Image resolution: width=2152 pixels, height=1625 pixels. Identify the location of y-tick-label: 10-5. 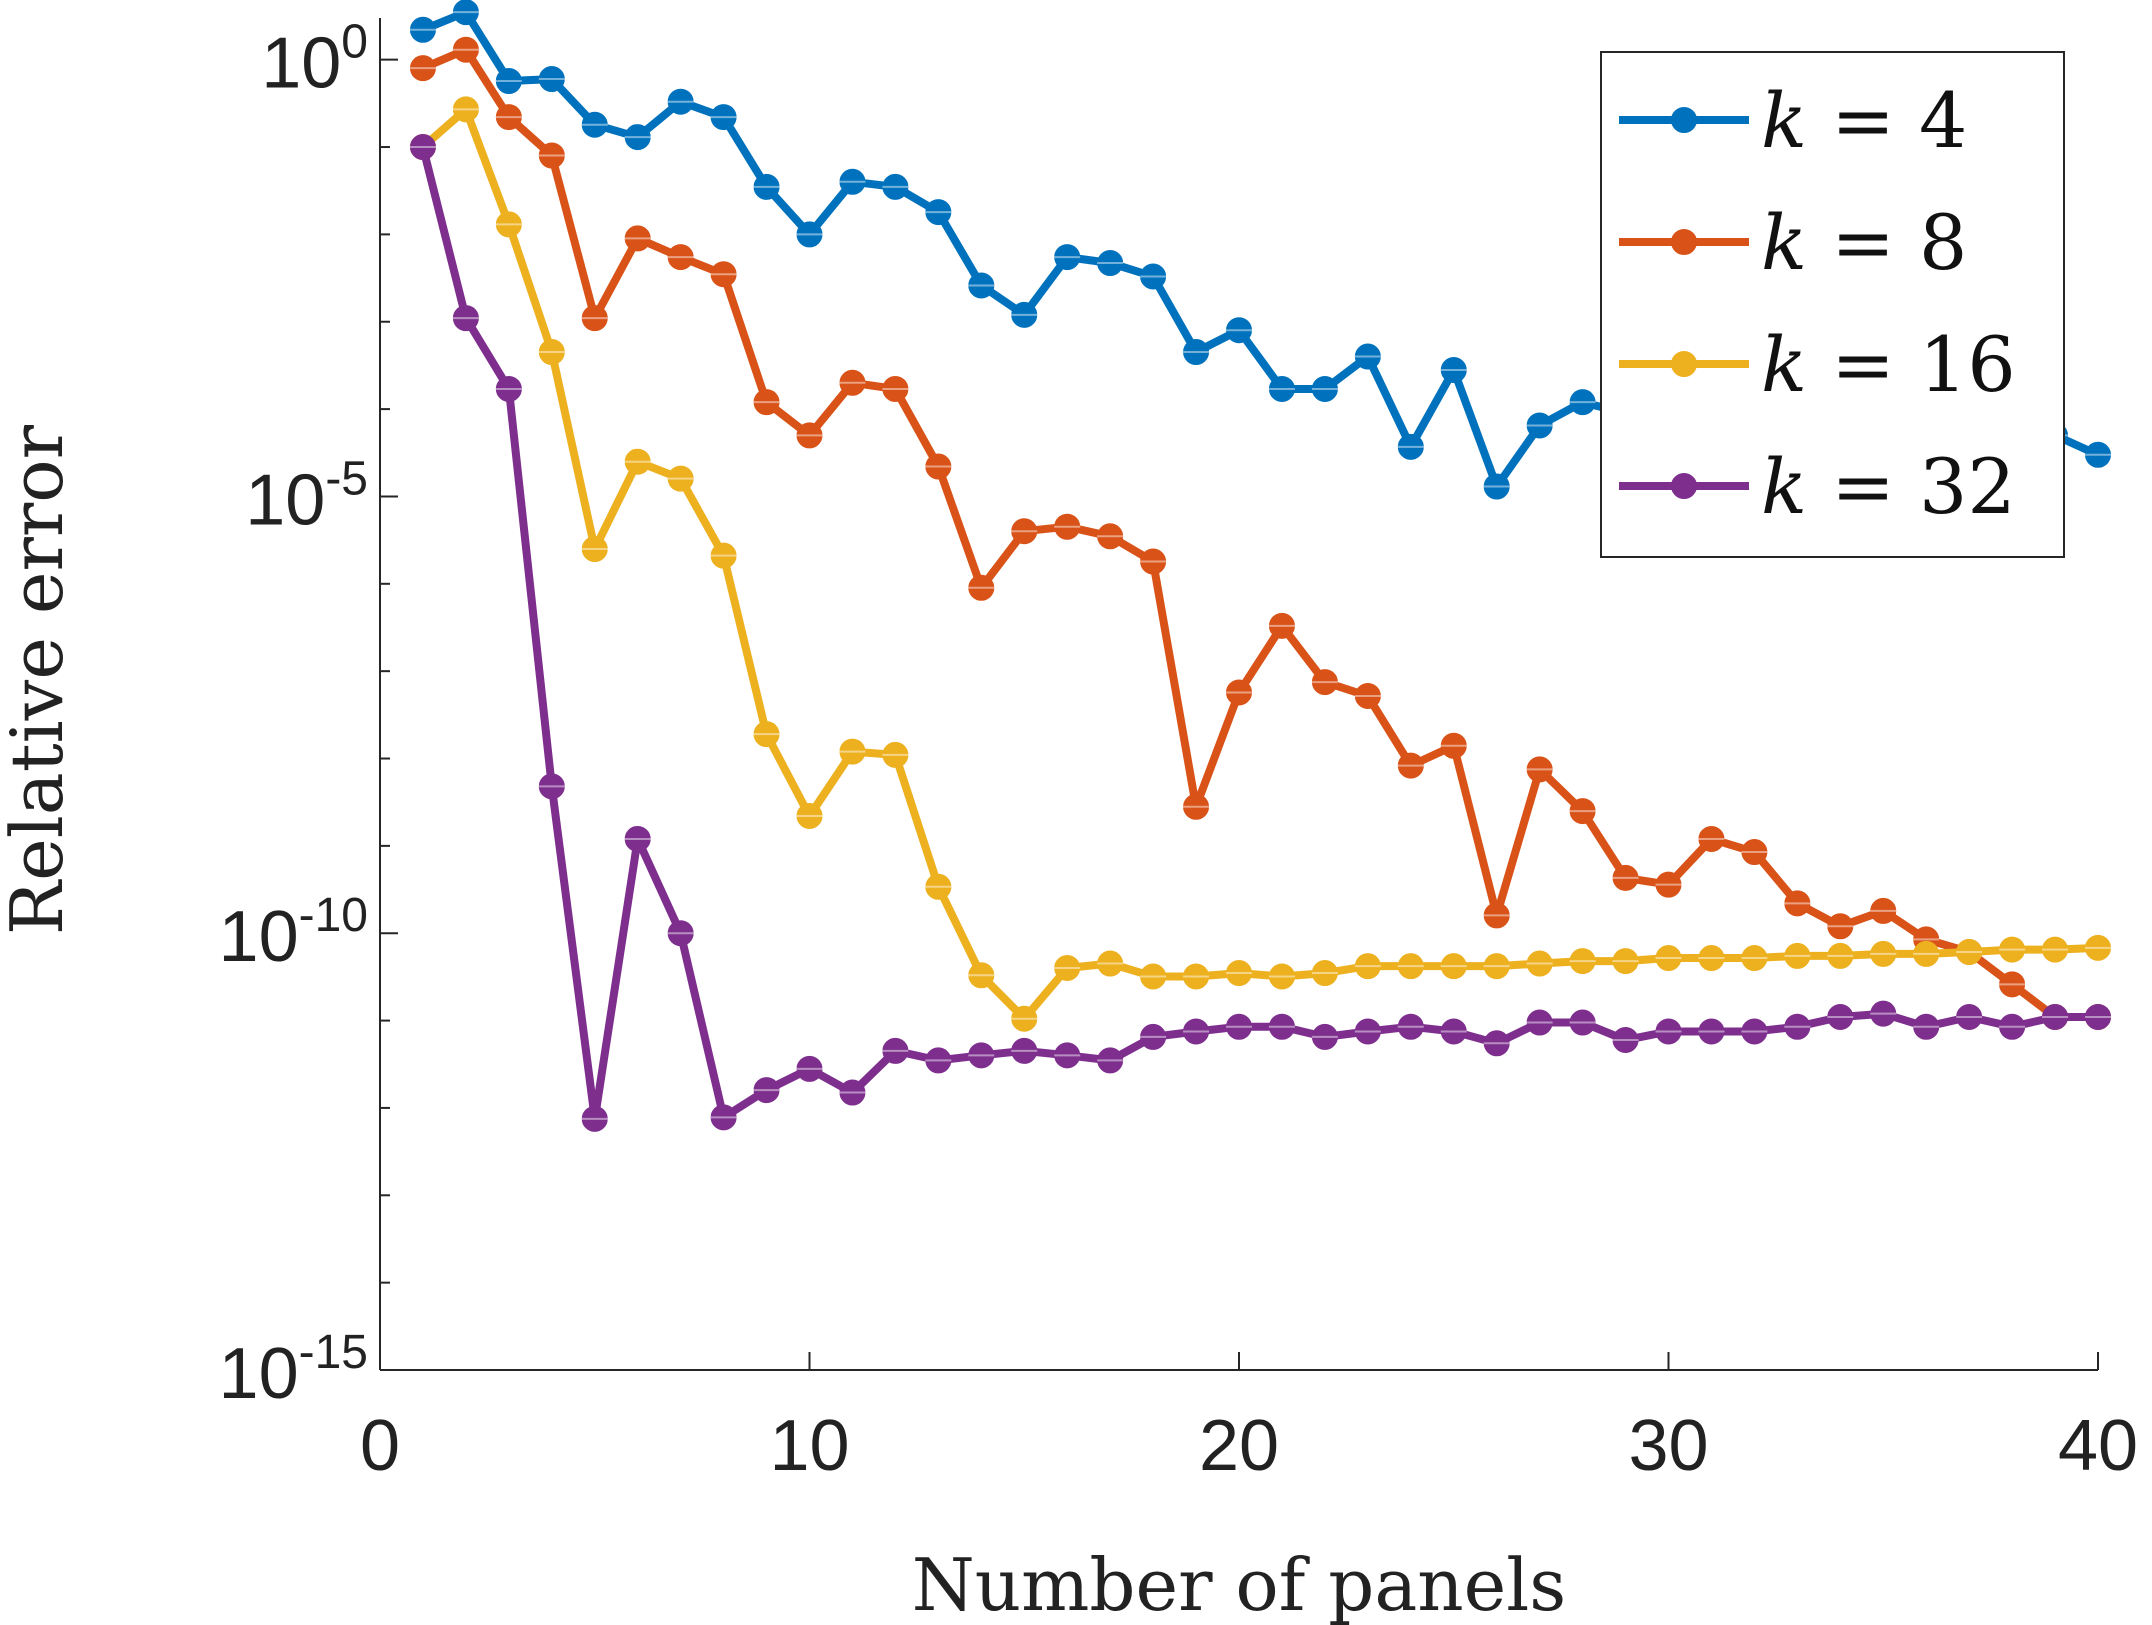
(306, 496).